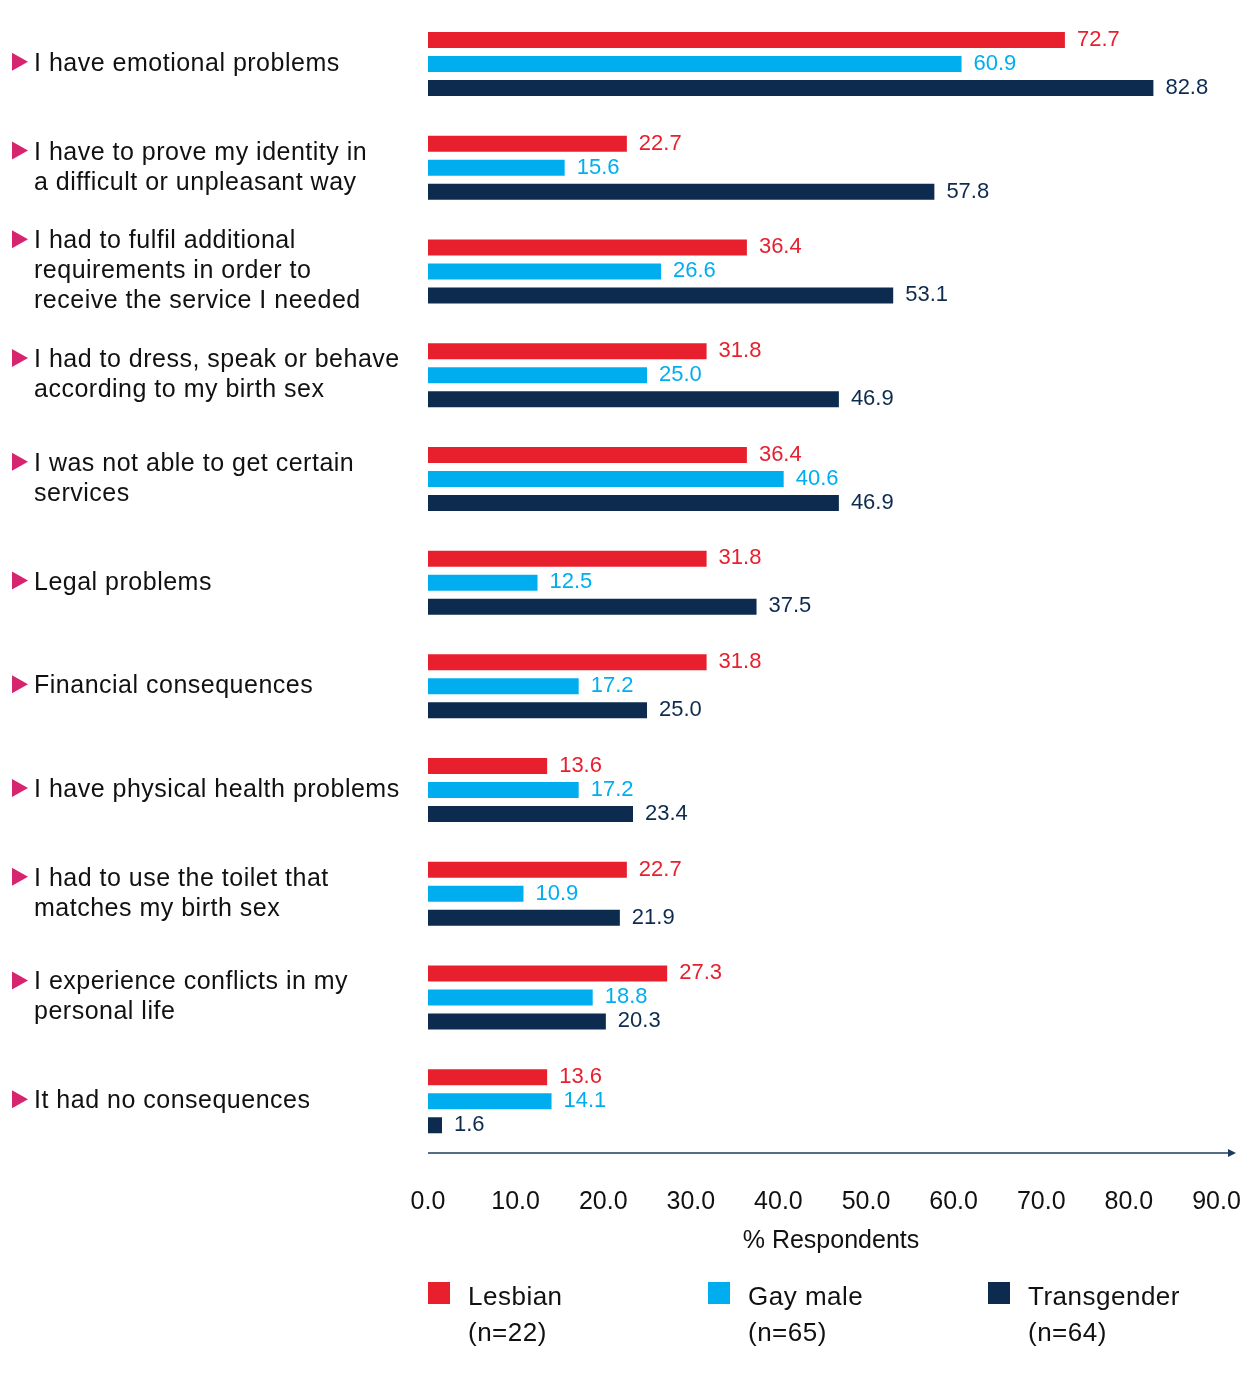 The height and width of the screenshot is (1385, 1254). What do you see at coordinates (866, 1200) in the screenshot?
I see `x-tick-label: 50.0` at bounding box center [866, 1200].